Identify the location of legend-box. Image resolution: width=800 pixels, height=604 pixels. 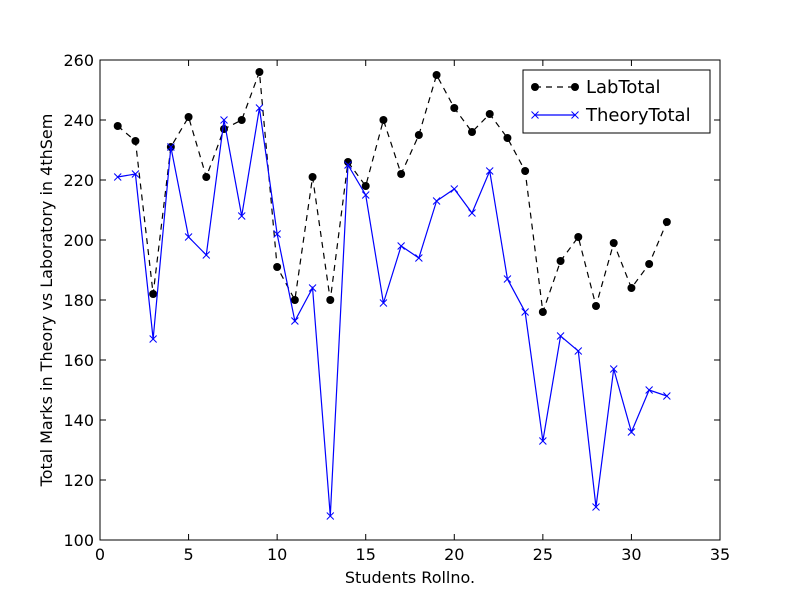
(616, 101).